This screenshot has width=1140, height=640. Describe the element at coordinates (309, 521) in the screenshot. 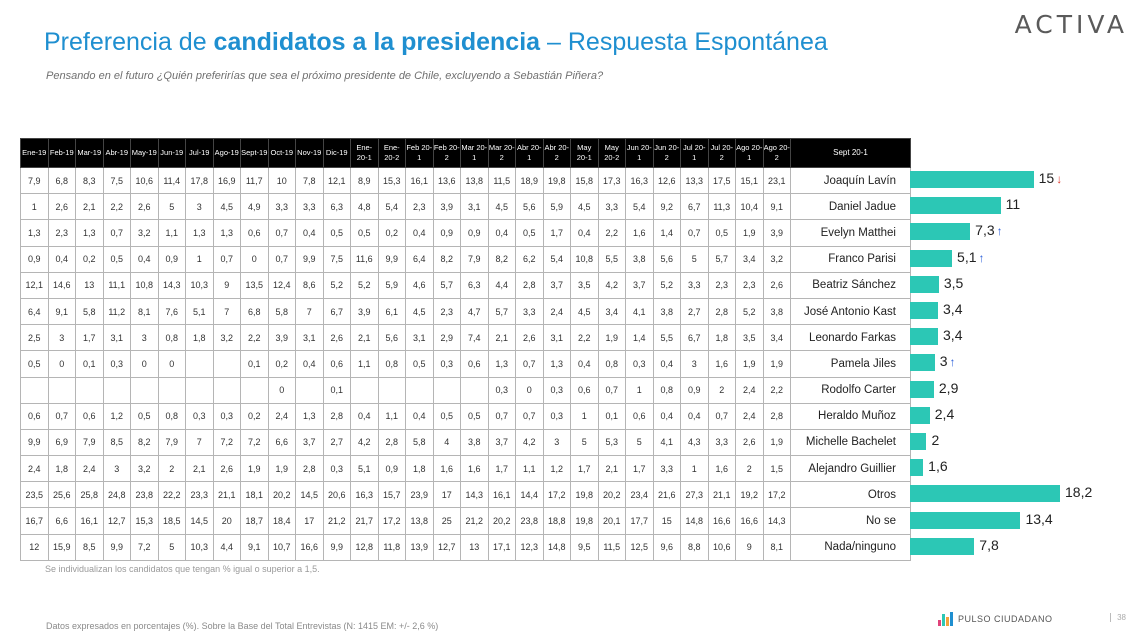

I see `table-cell: 17` at that location.